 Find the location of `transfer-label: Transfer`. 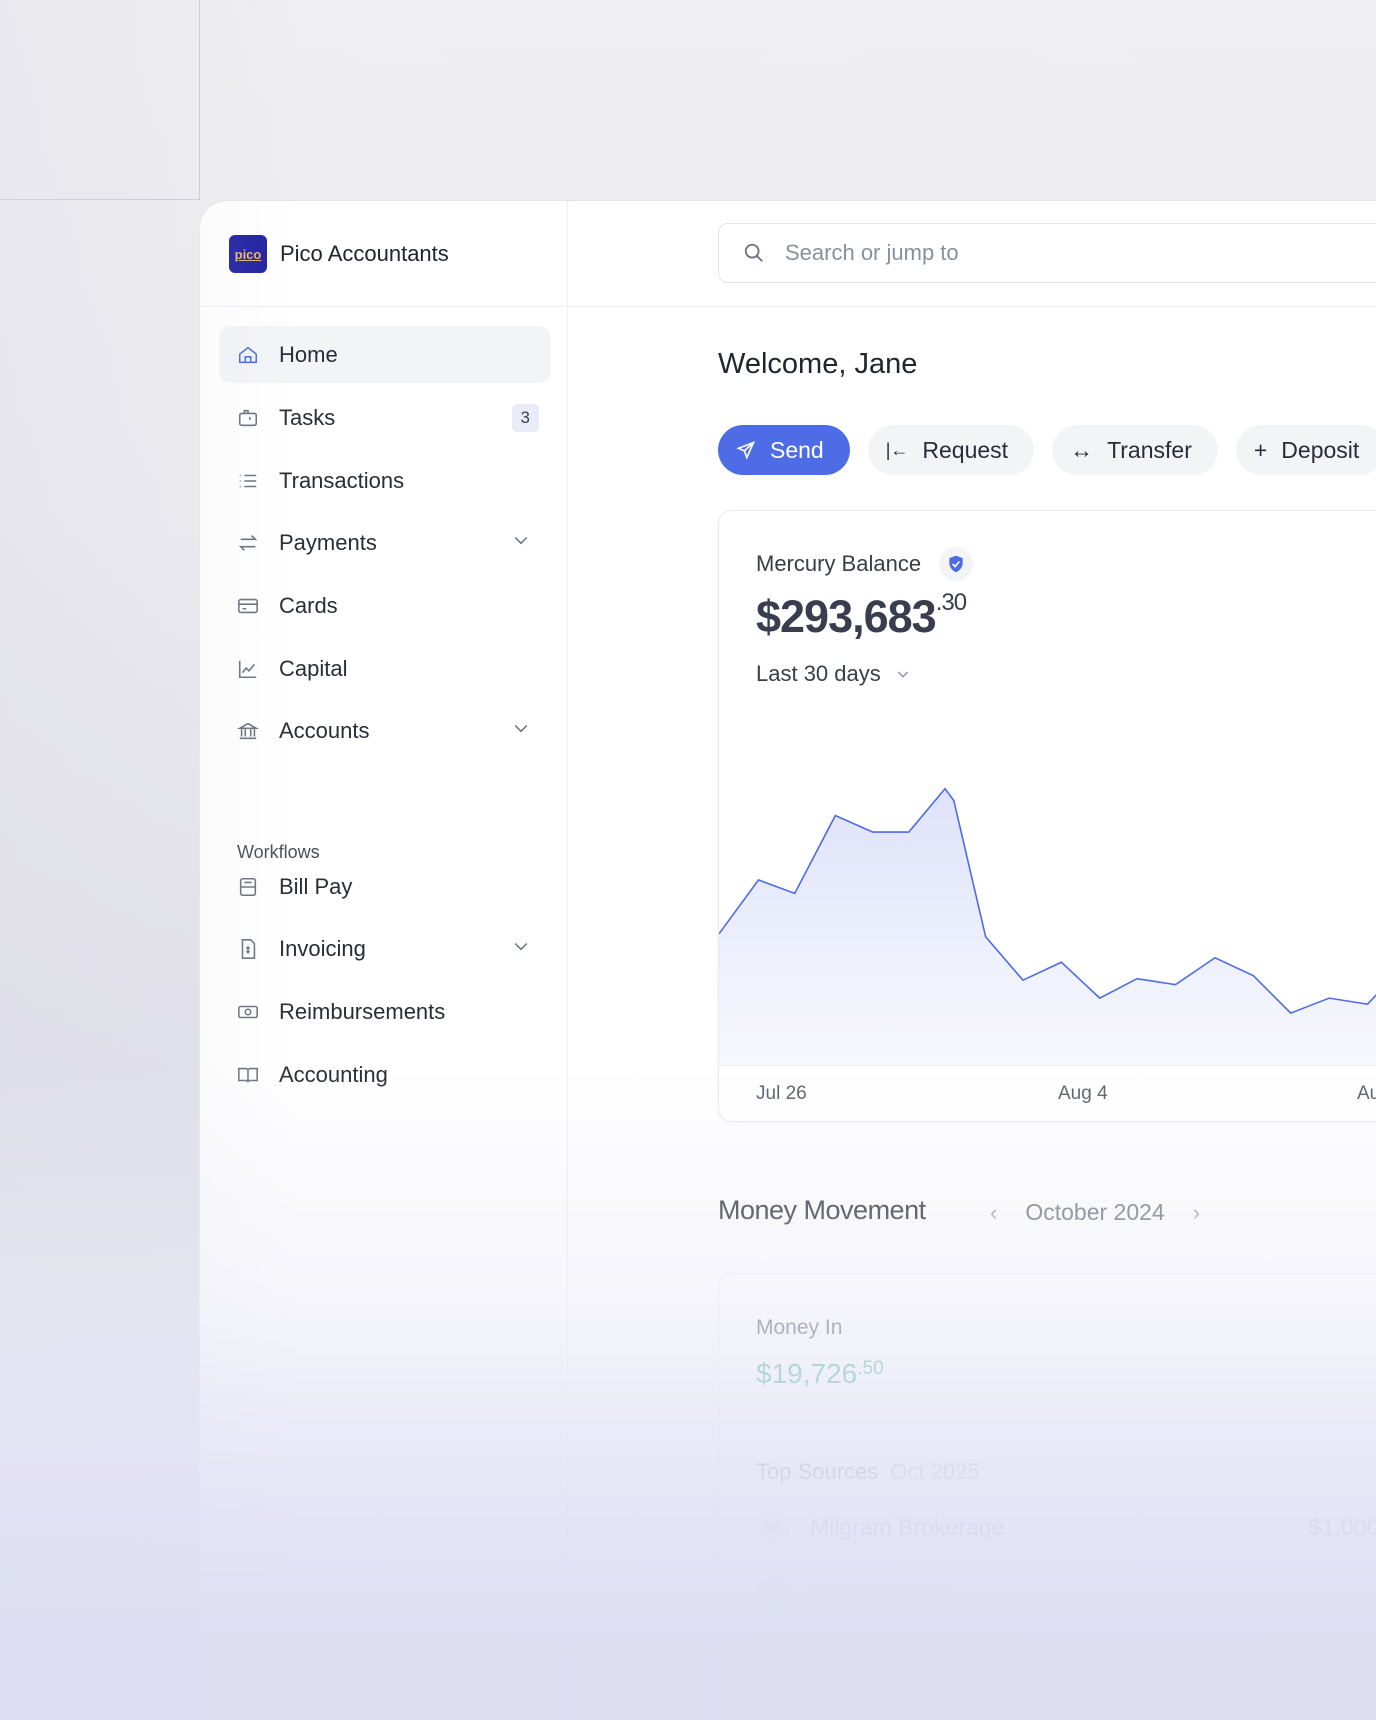

transfer-label: Transfer is located at coordinates (1149, 449).